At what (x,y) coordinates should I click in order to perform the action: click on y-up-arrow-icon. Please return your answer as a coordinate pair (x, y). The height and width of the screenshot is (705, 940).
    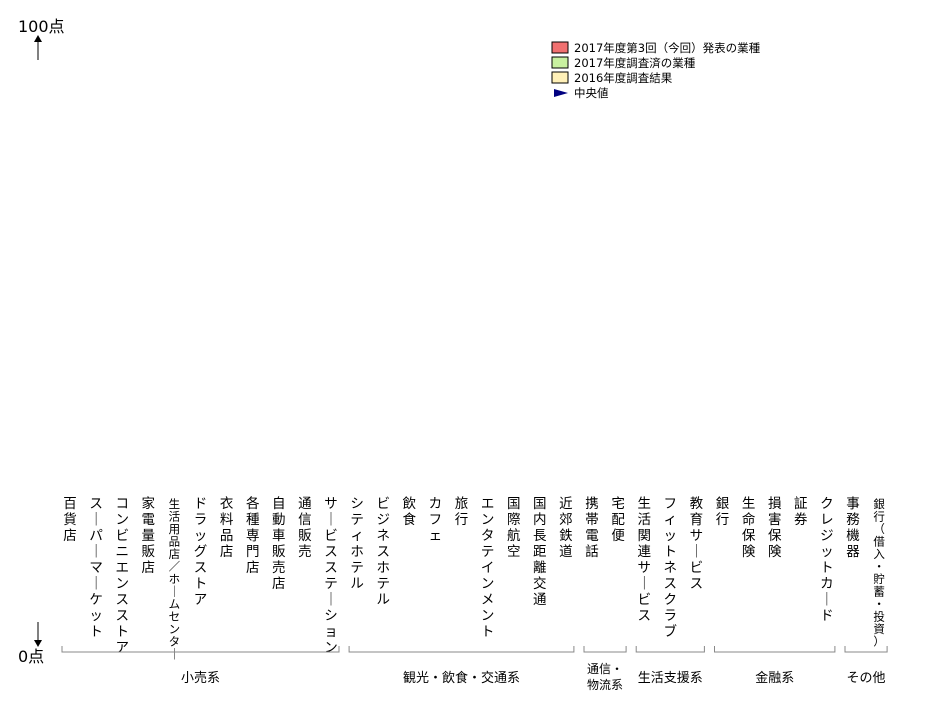
    Looking at the image, I should click on (38, 38).